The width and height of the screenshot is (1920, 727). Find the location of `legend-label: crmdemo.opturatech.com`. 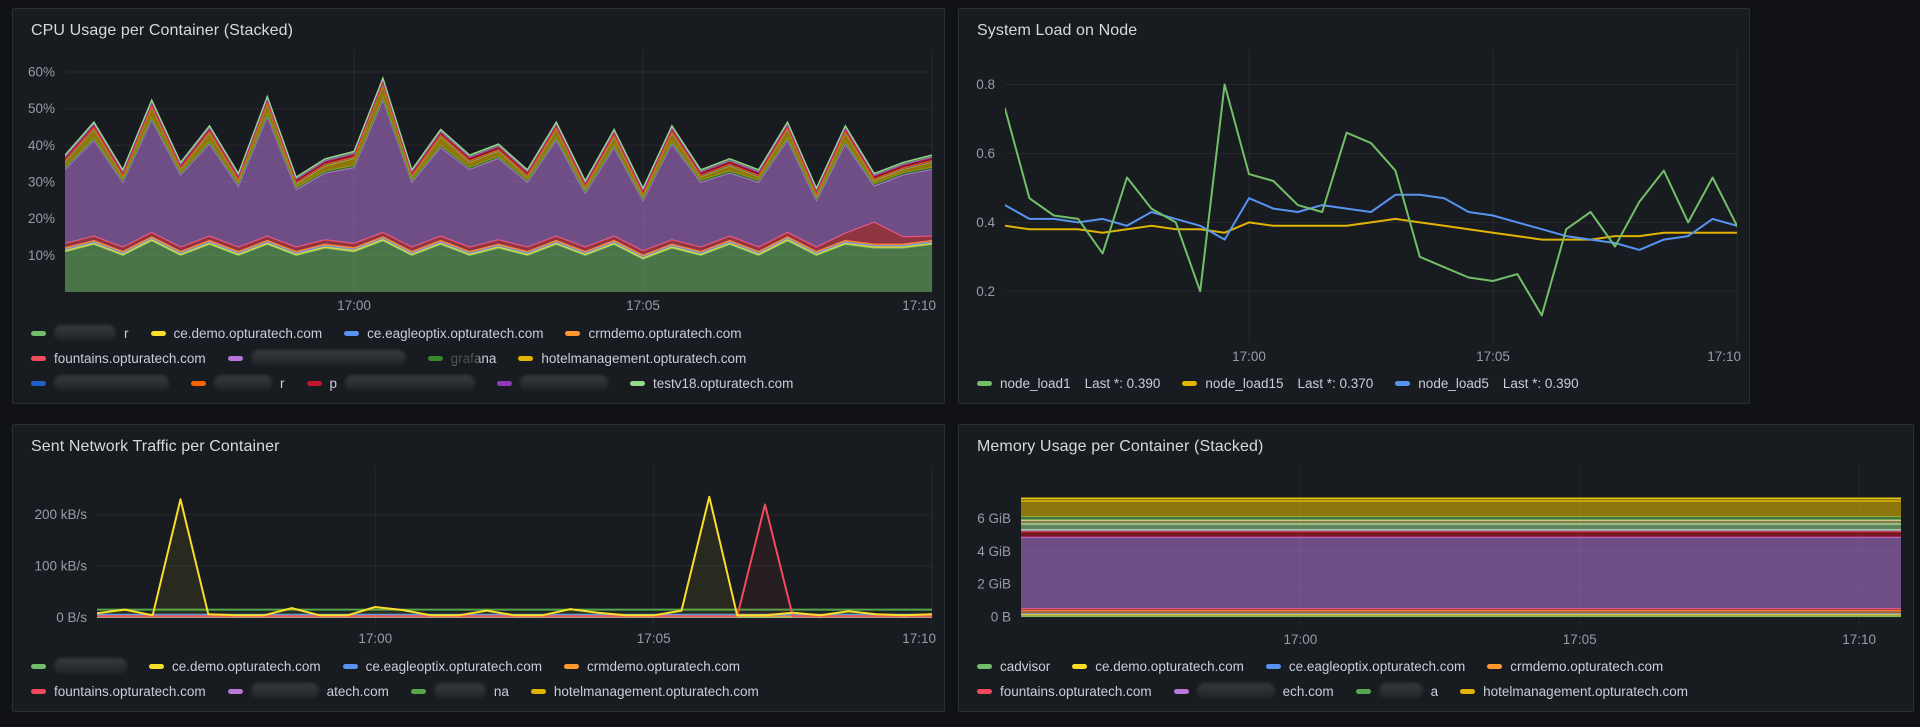

legend-label: crmdemo.opturatech.com is located at coordinates (663, 666).